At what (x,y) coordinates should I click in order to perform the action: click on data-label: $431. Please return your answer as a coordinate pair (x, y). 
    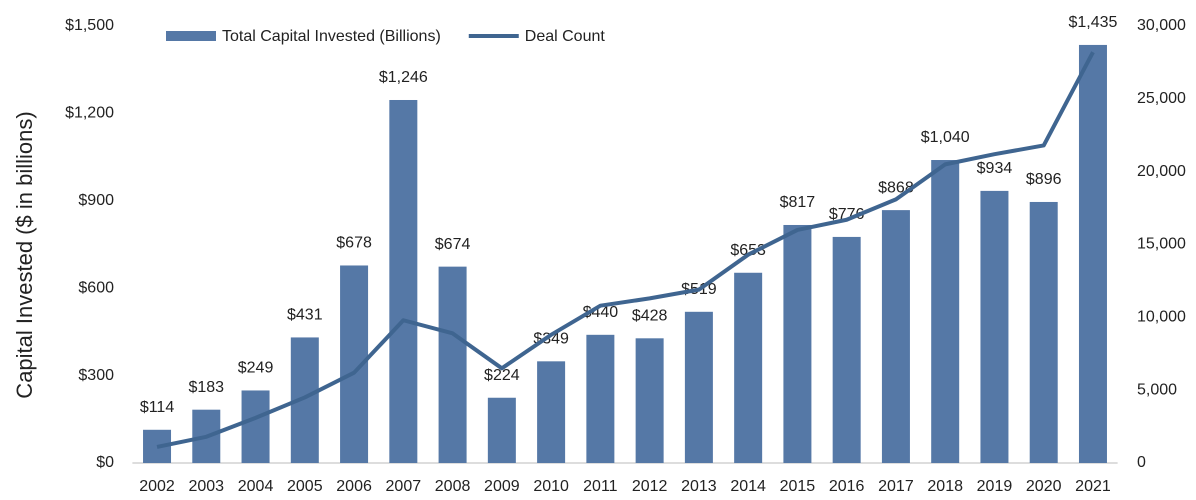
    Looking at the image, I should click on (305, 315).